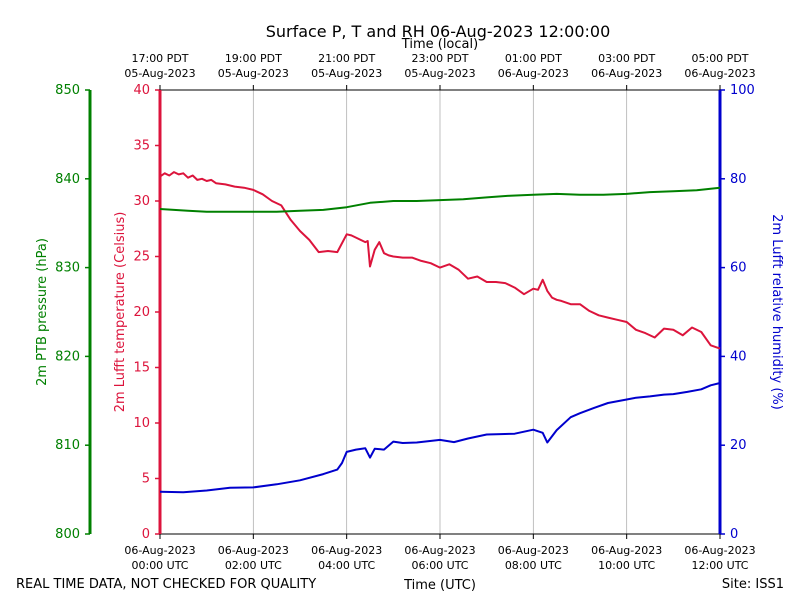 The height and width of the screenshot is (600, 800). Describe the element at coordinates (626, 565) in the screenshot. I see `bottom-tick-time-5: 10:00 UTC` at that location.